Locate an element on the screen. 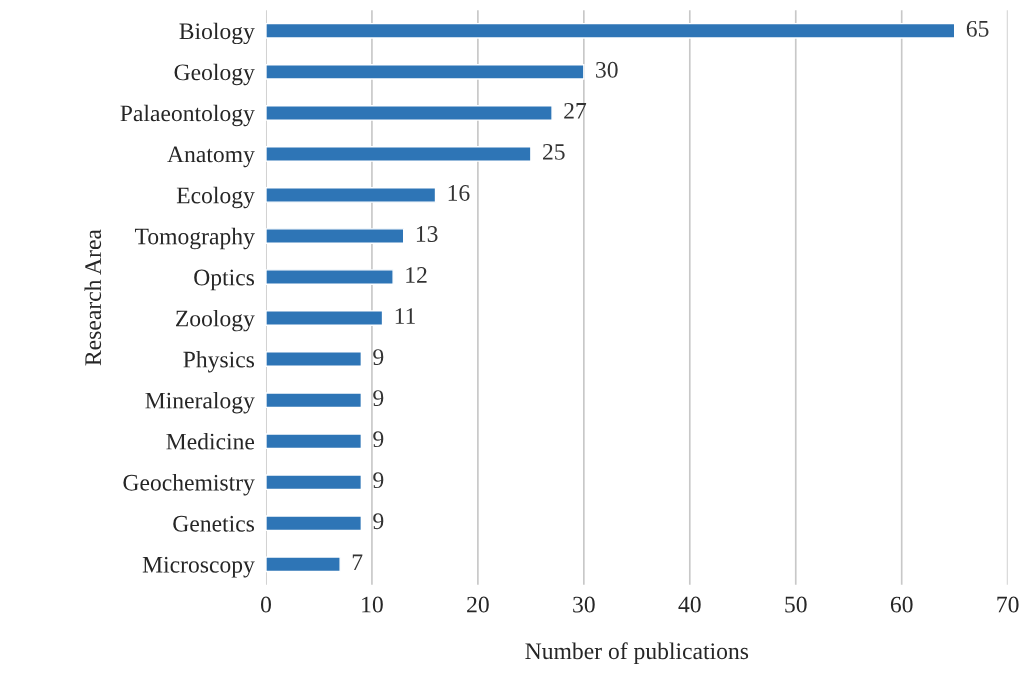 The width and height of the screenshot is (1023, 688). x-tick-label: 20 is located at coordinates (478, 604).